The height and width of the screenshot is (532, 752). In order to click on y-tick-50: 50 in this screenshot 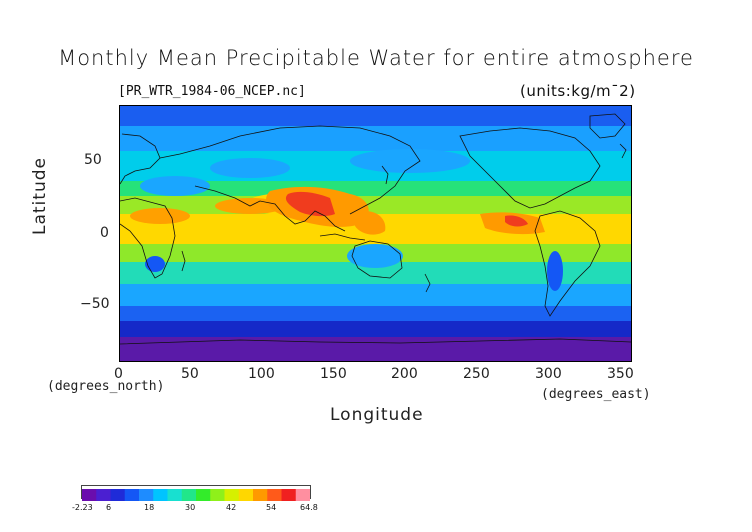, I will do `click(93, 160)`.